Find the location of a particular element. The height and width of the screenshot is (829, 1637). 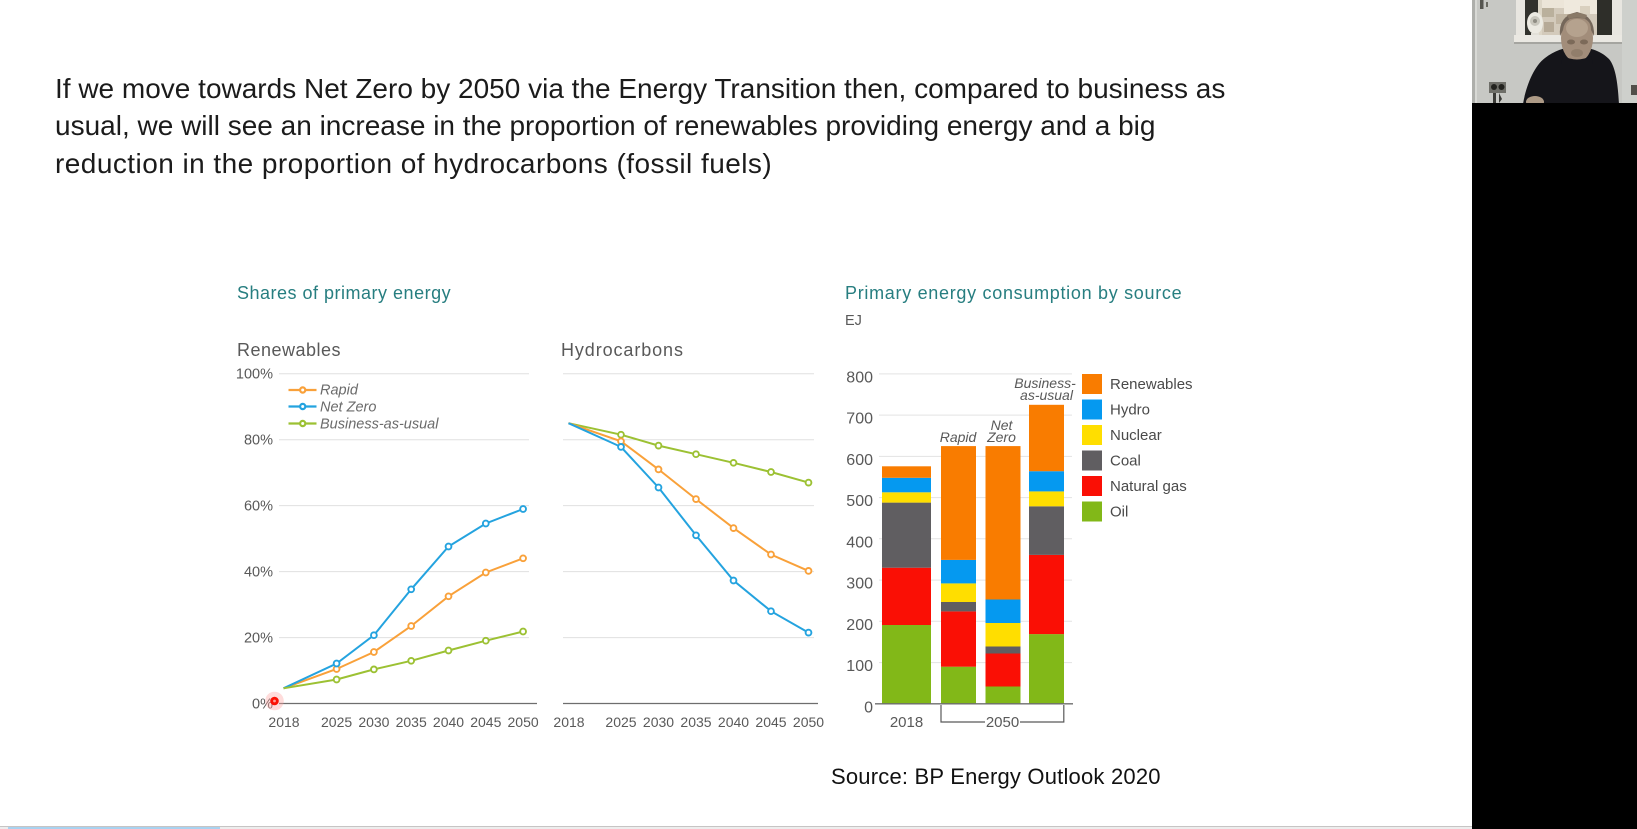

svg-text: 100% is located at coordinates (254, 375).